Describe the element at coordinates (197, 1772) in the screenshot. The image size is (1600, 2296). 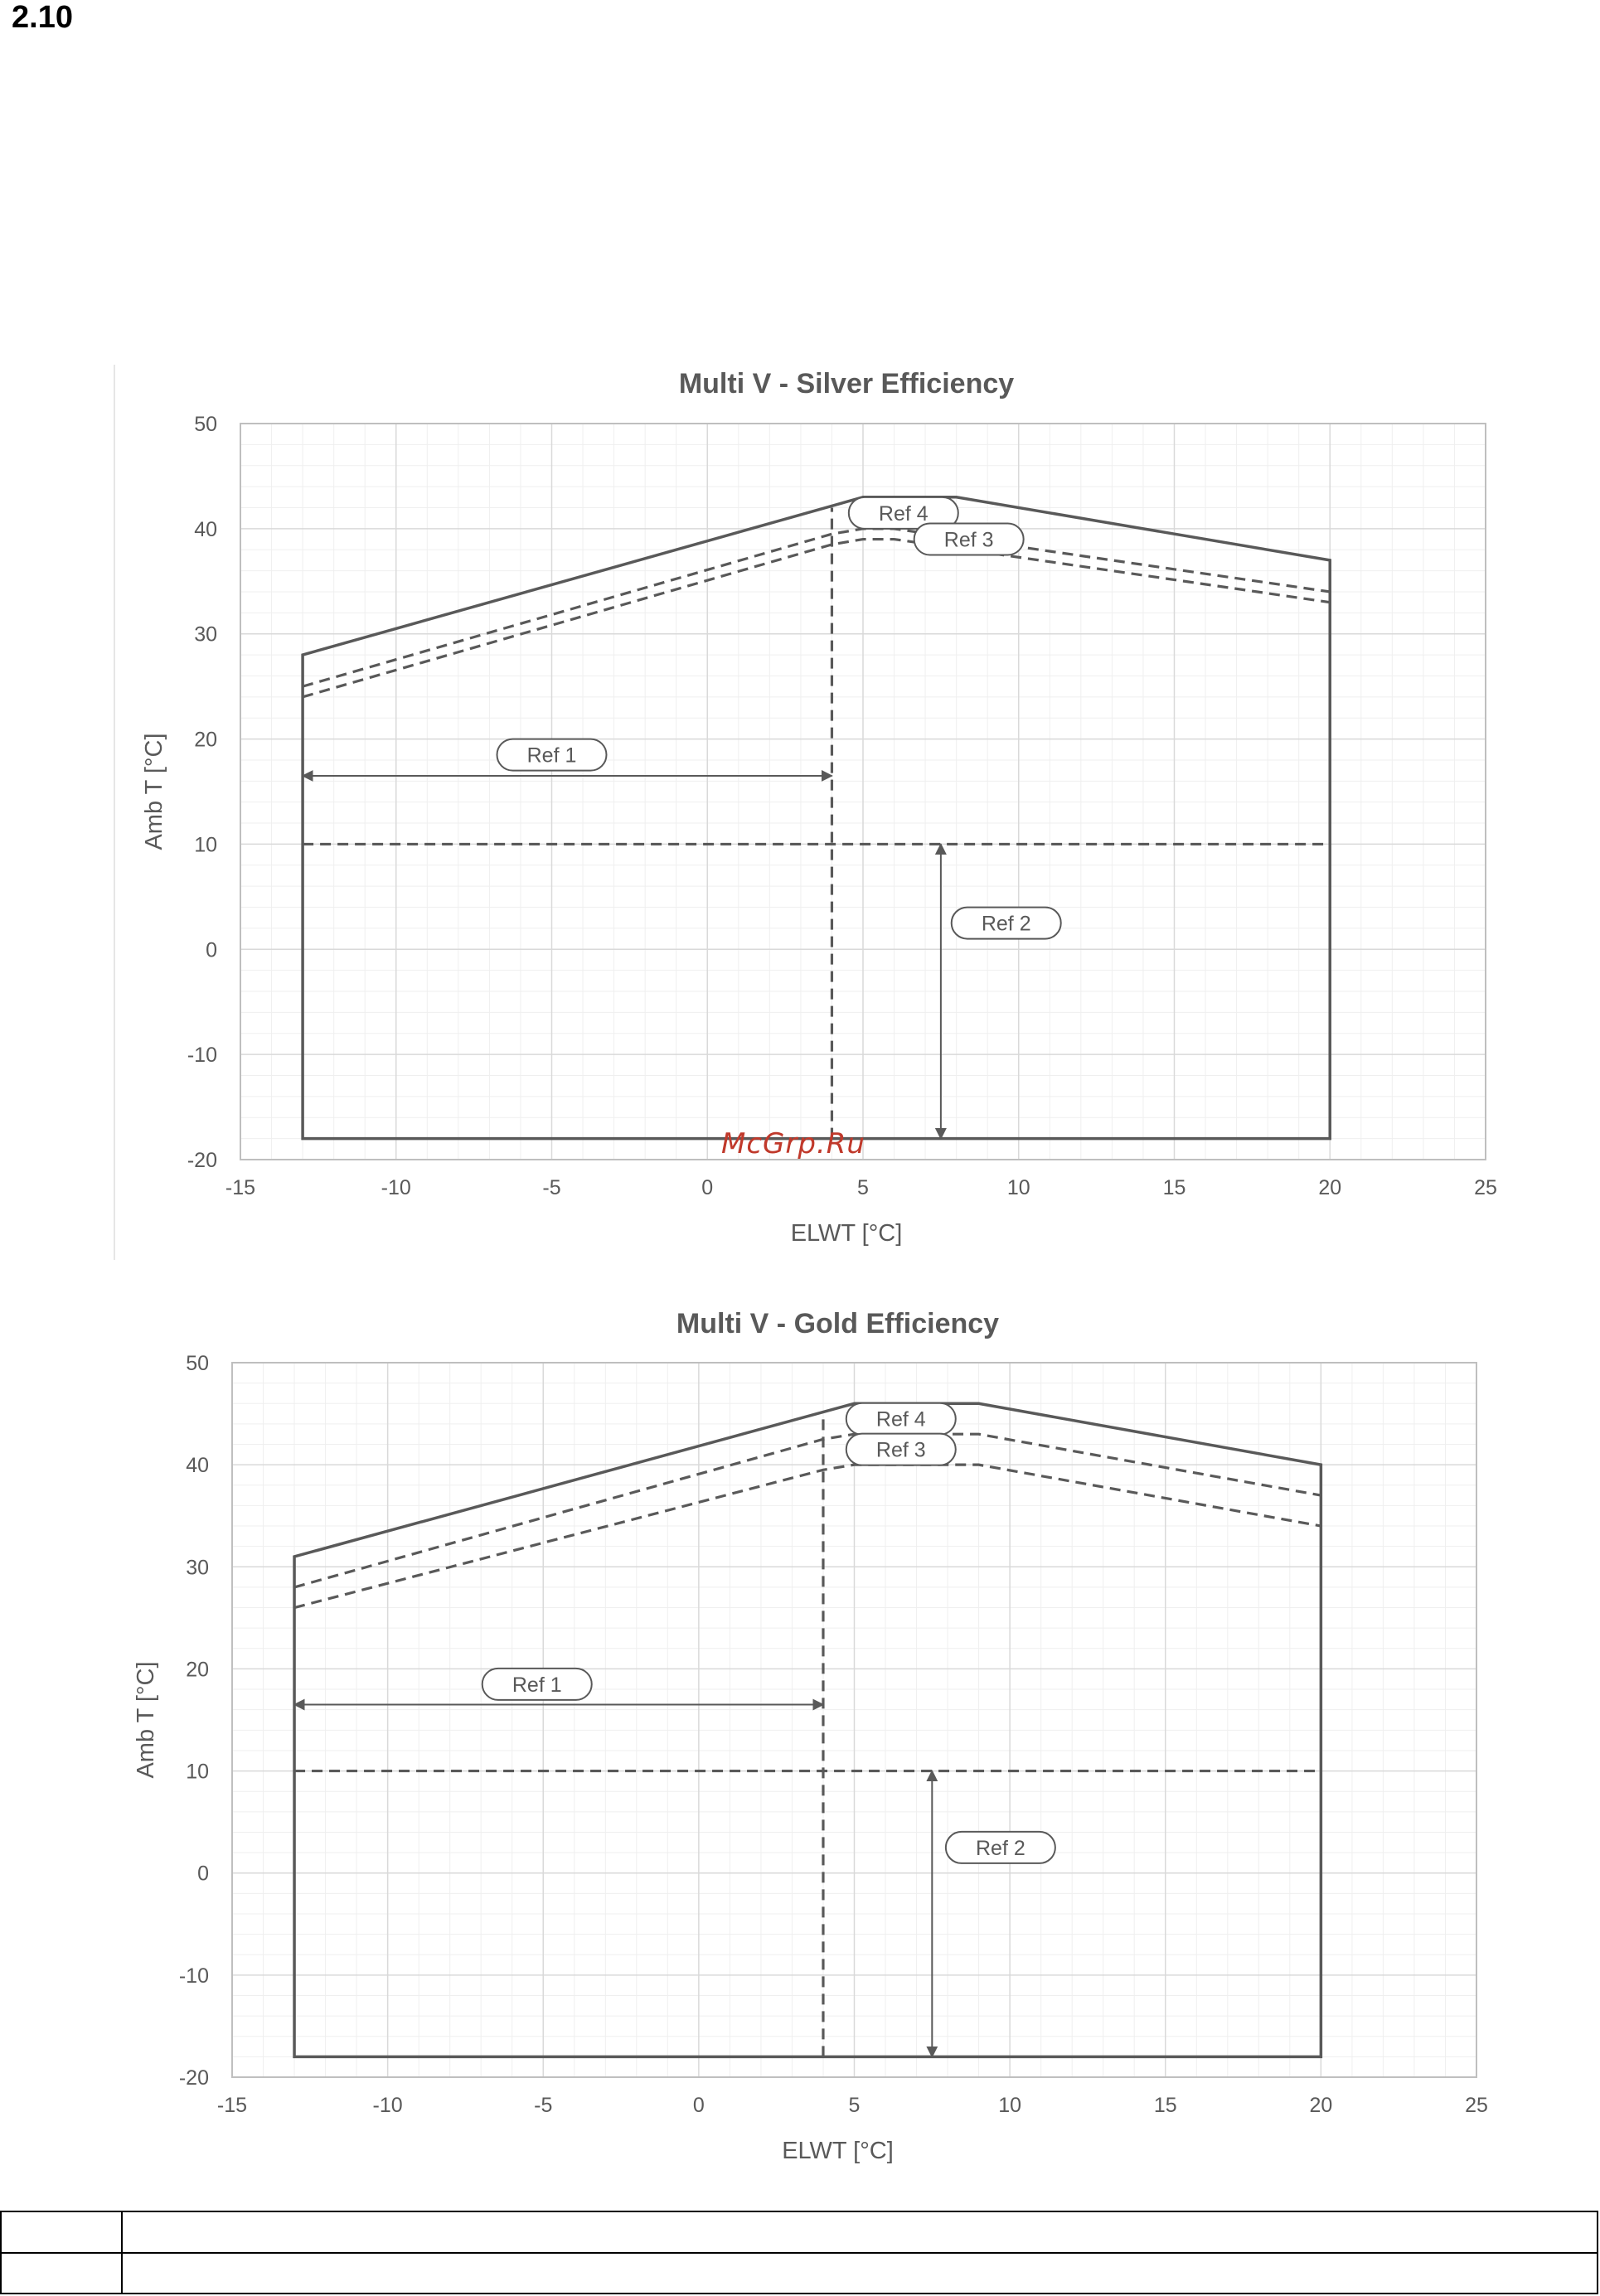
I see `chart2-y-tick-label: 10` at that location.